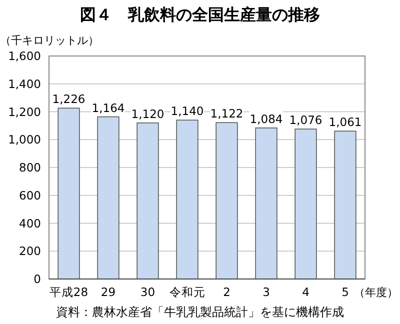 This screenshot has width=400, height=324. What do you see at coordinates (24, 111) in the screenshot?
I see `y-tick-label: 1,200` at bounding box center [24, 111].